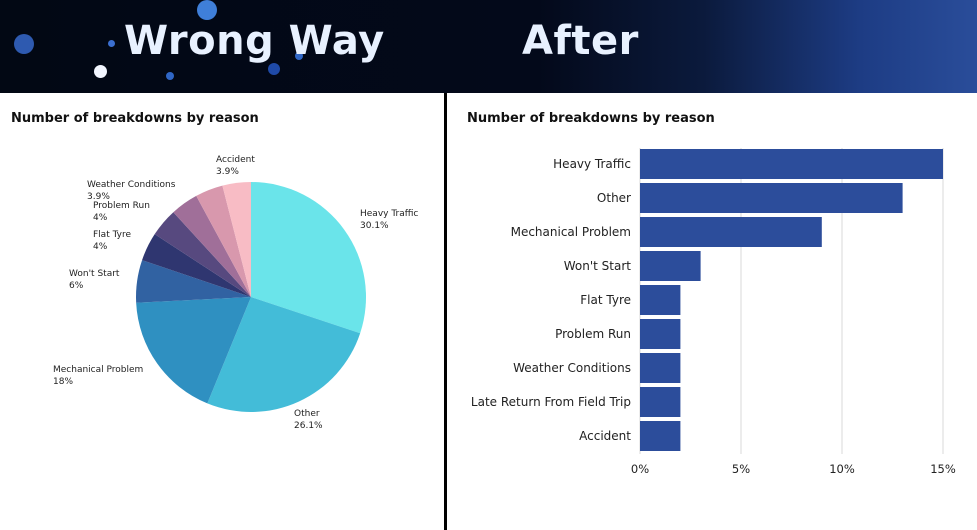 This screenshot has width=977, height=530. I want to click on pie-value-label-other: 26.1%, so click(308, 426).